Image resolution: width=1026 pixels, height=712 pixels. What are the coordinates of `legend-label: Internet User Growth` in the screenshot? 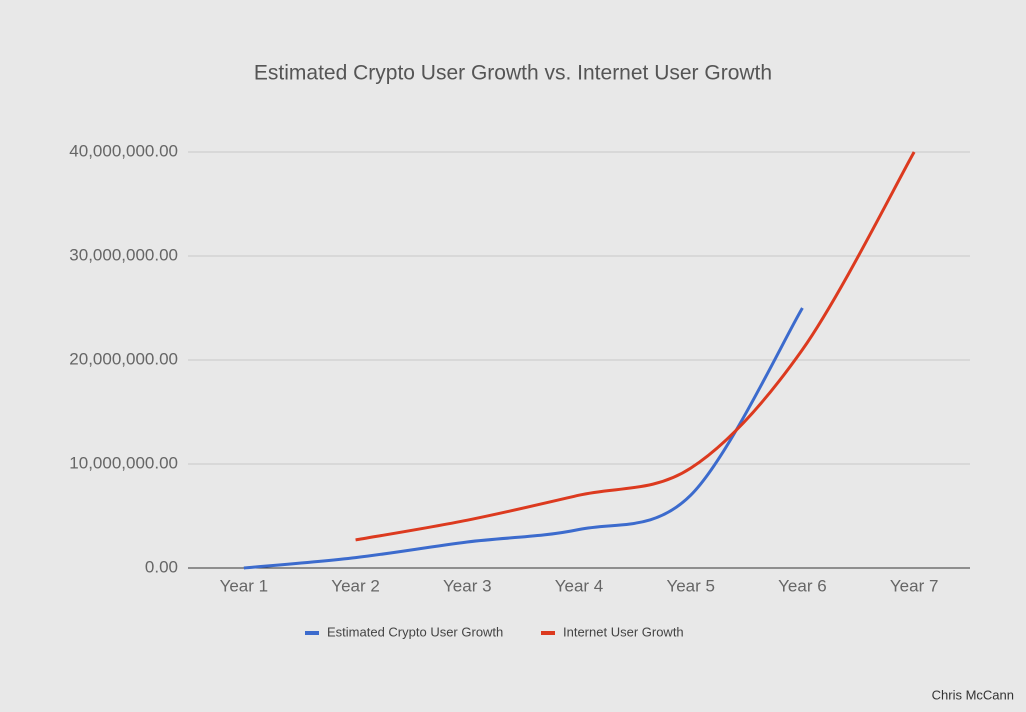 It's located at (623, 631).